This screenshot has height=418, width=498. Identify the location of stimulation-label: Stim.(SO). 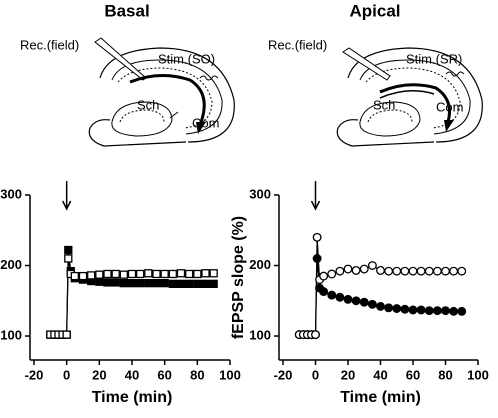
(186, 58).